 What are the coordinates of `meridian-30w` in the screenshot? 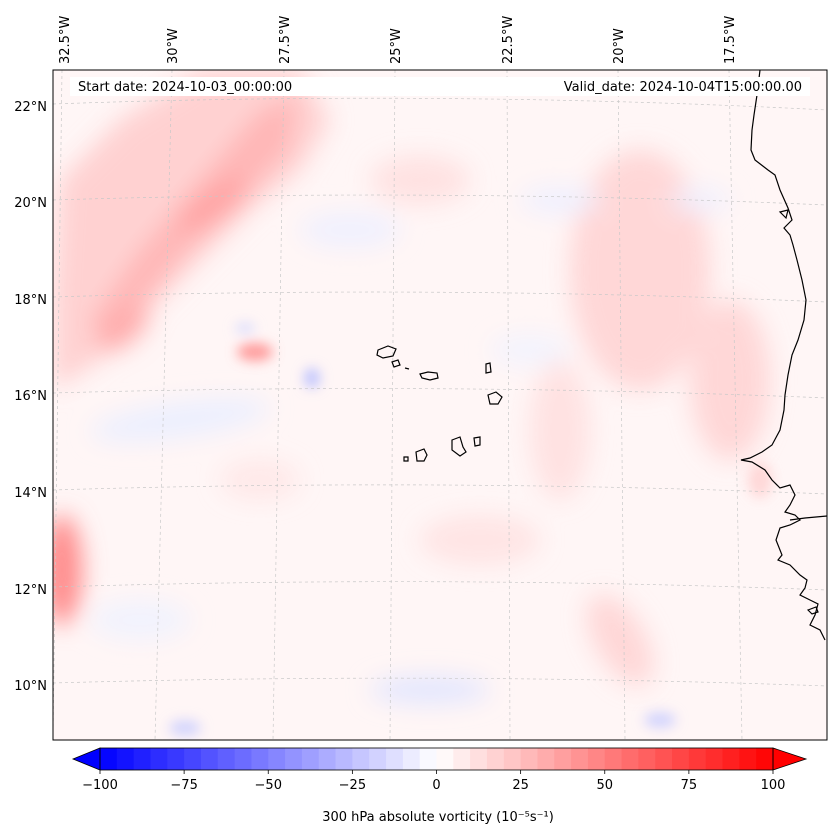 It's located at (163, 405).